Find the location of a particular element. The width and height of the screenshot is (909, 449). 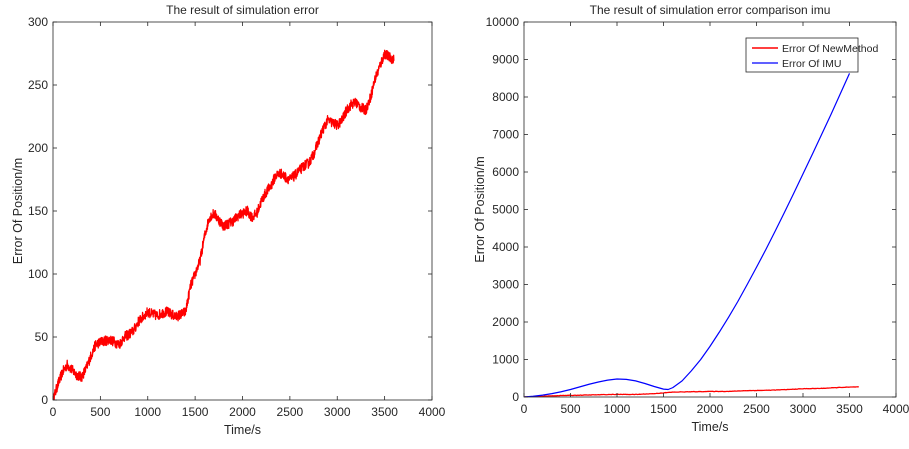

chart-left-xtick-label: 4000 is located at coordinates (432, 412).